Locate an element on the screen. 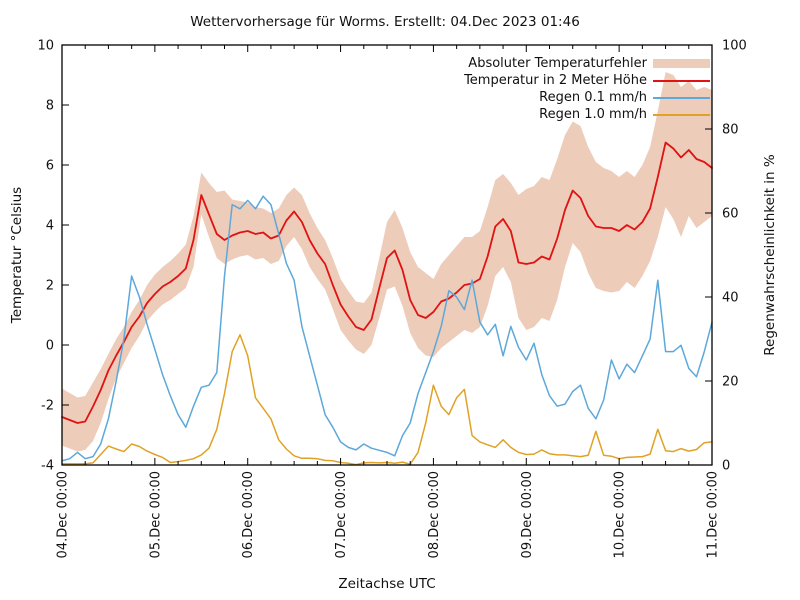 The width and height of the screenshot is (800, 600). x-tick-label: 06.Dec 00:00 is located at coordinates (248, 514).